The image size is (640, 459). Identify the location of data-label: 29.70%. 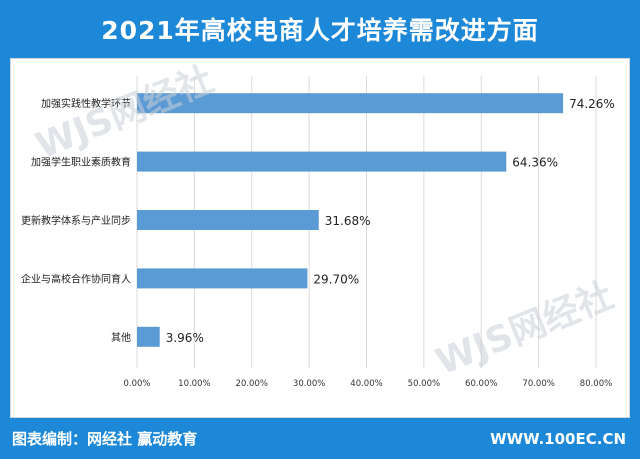
(336, 279).